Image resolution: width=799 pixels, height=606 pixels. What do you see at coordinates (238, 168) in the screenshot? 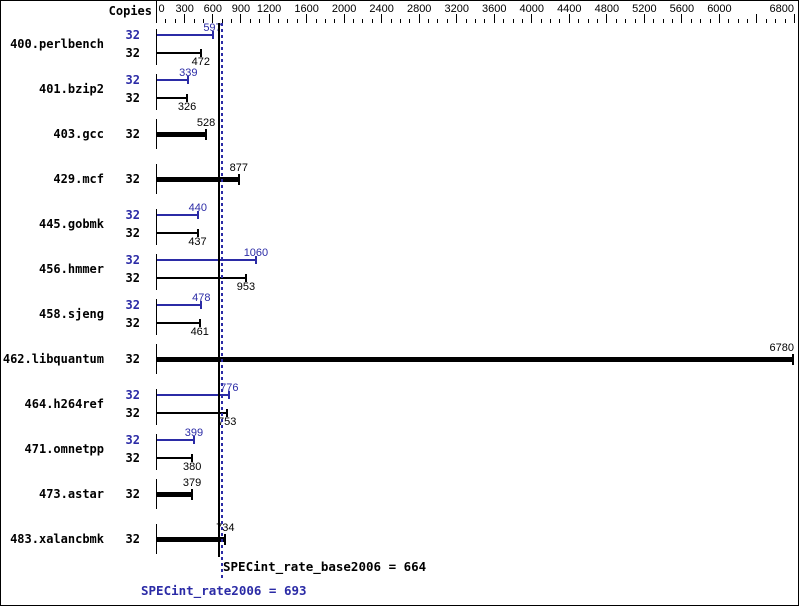
I see `base-value-label: 877` at bounding box center [238, 168].